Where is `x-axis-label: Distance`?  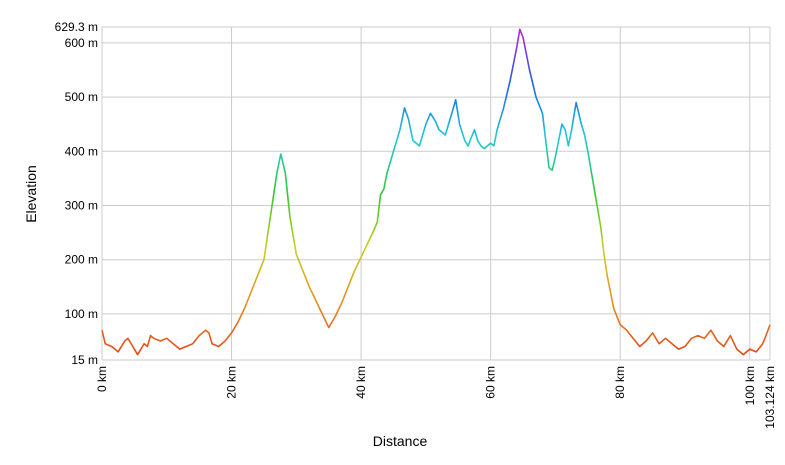 x-axis-label: Distance is located at coordinates (400, 441).